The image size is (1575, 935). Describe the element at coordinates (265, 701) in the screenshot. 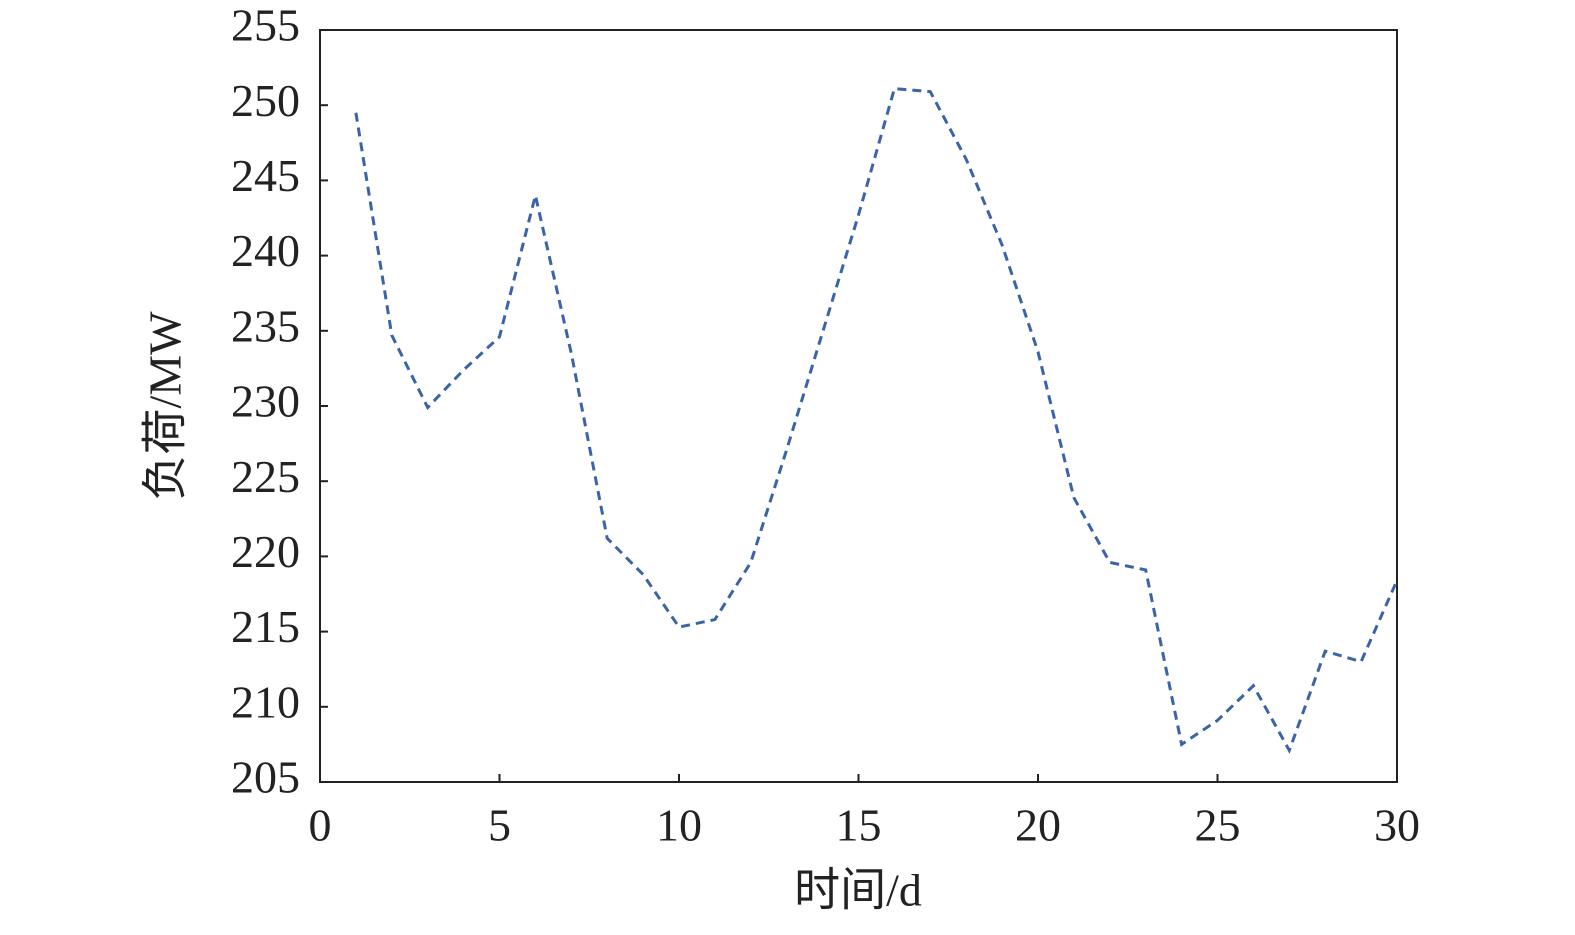

I see `y-tick-label: 210` at that location.